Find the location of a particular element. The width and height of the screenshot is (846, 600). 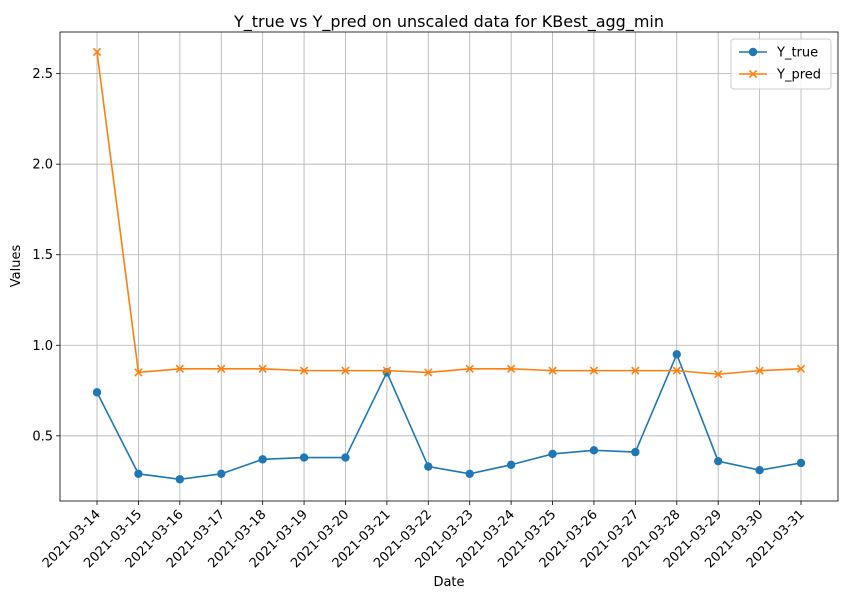

legend-marker-y_pred is located at coordinates (753, 74).